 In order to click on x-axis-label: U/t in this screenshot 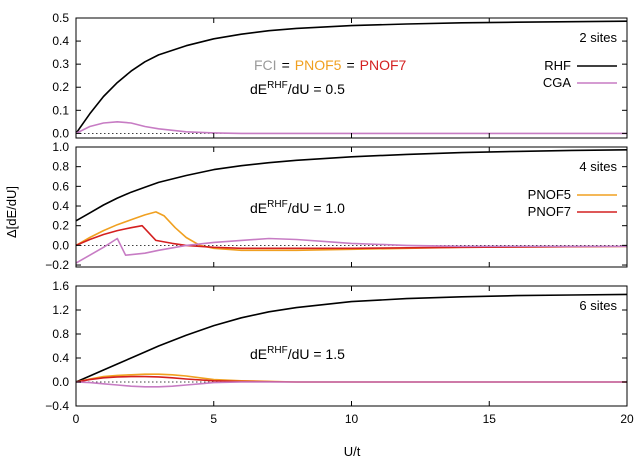, I will do `click(352, 451)`.